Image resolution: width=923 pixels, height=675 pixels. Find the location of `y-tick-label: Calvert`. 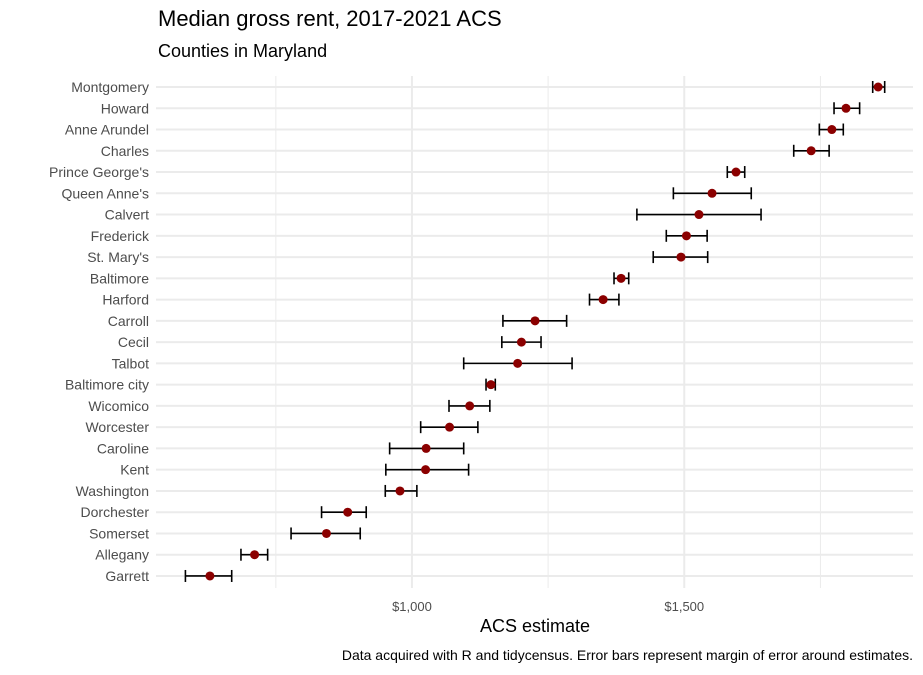

y-tick-label: Calvert is located at coordinates (127, 215).